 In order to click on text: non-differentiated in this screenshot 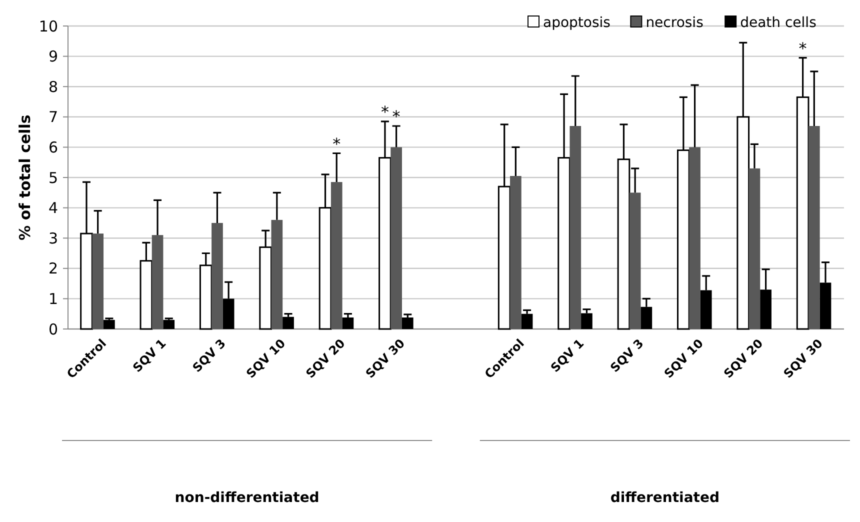, I will do `click(247, 498)`.